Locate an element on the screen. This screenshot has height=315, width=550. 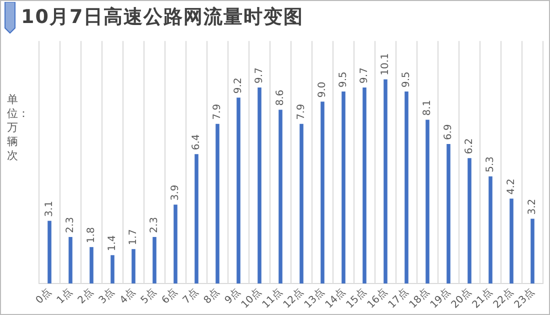
x-tick-label: 8点 is located at coordinates (211, 296).